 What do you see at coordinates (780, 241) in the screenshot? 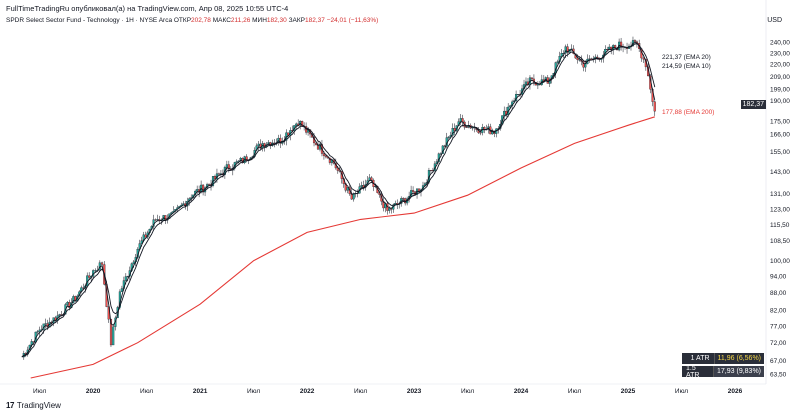
I see `price-tick: 108,50` at bounding box center [780, 241].